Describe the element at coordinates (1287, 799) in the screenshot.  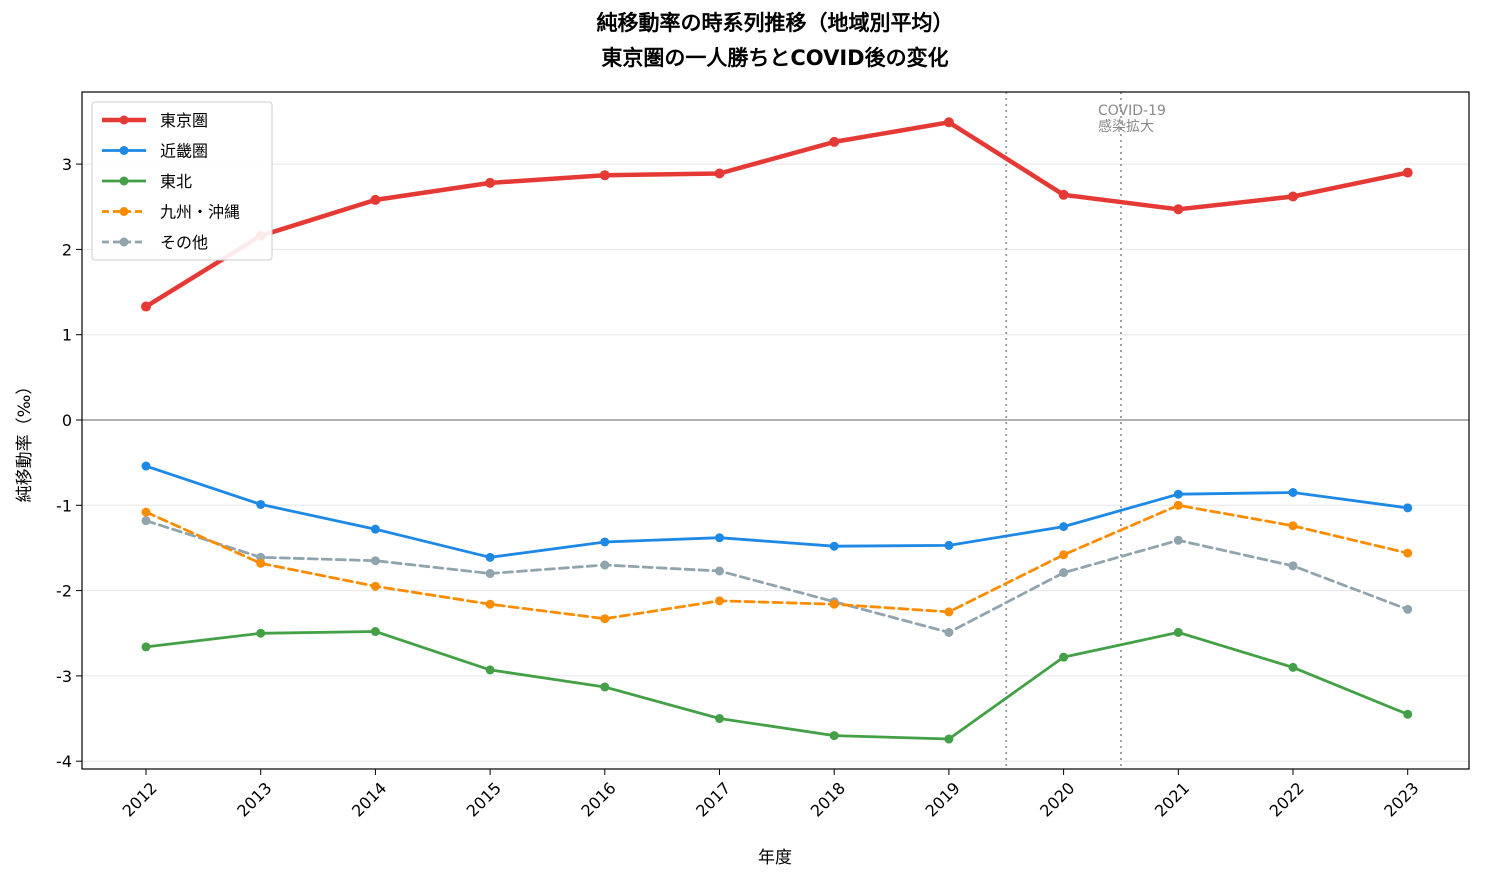
I see `x-tick-label: 2022` at that location.